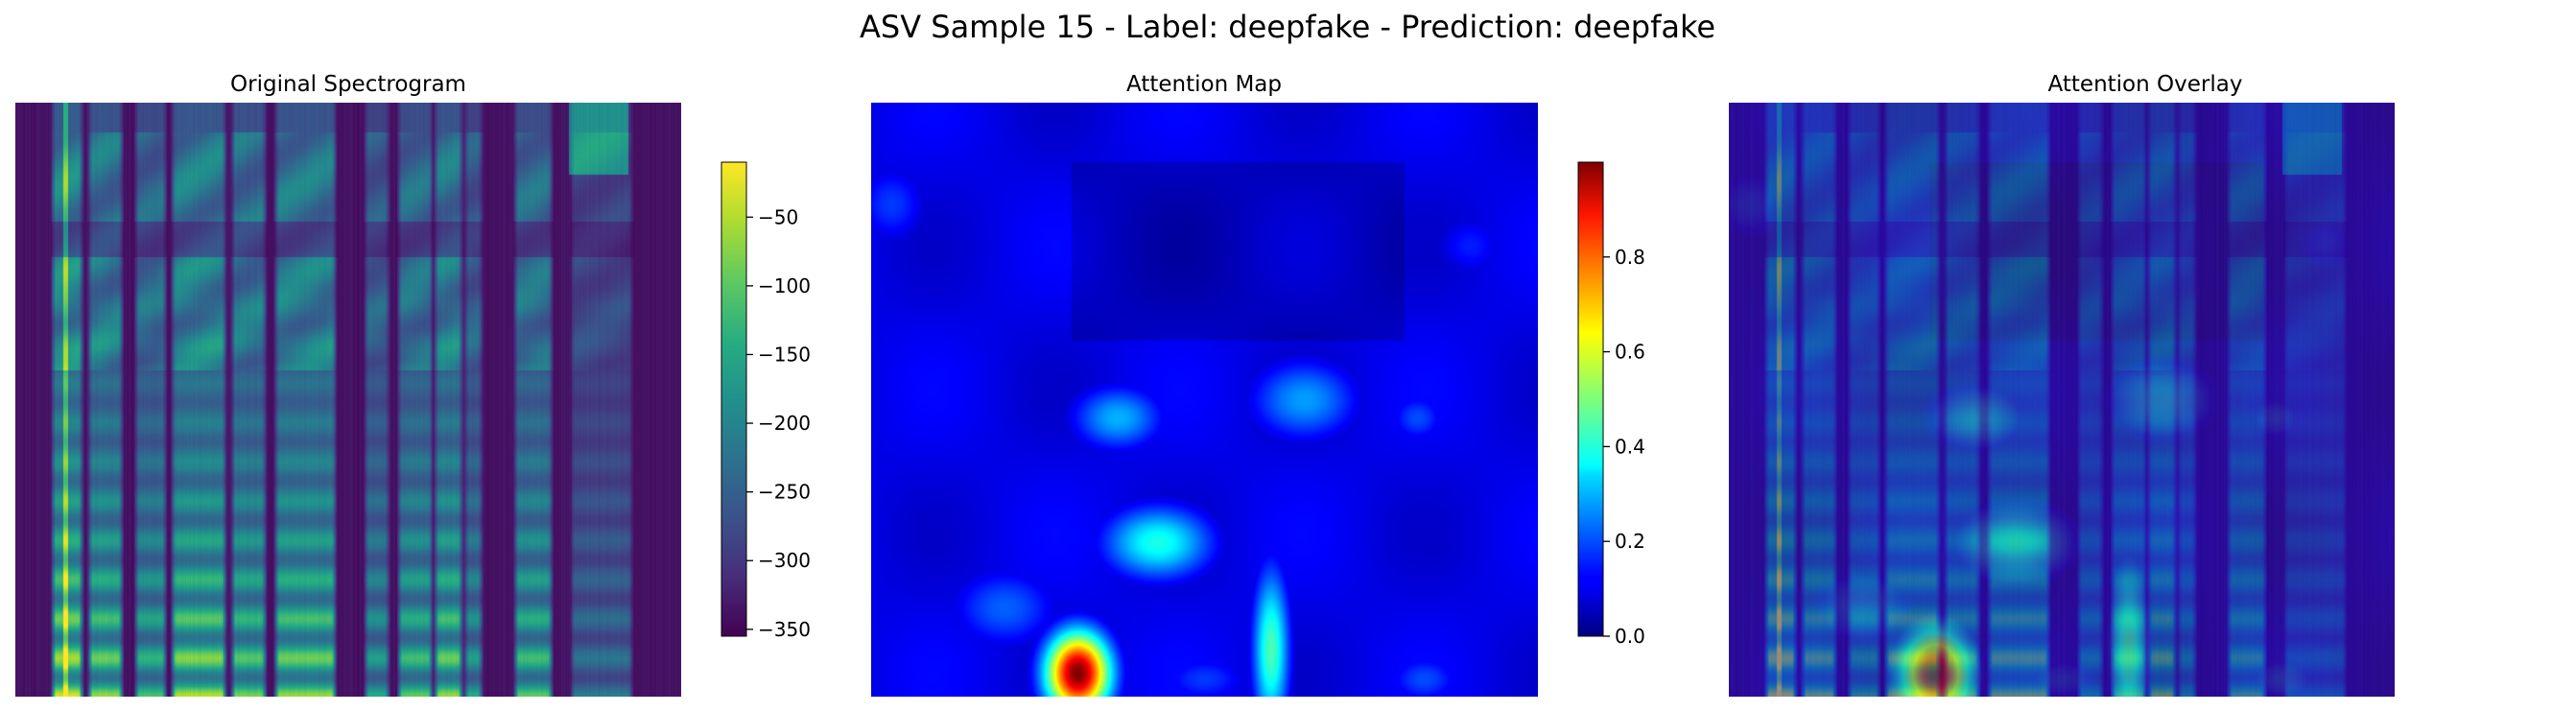  Describe the element at coordinates (1204, 84) in the screenshot. I see `panel-title-attention: Attention Map` at that location.